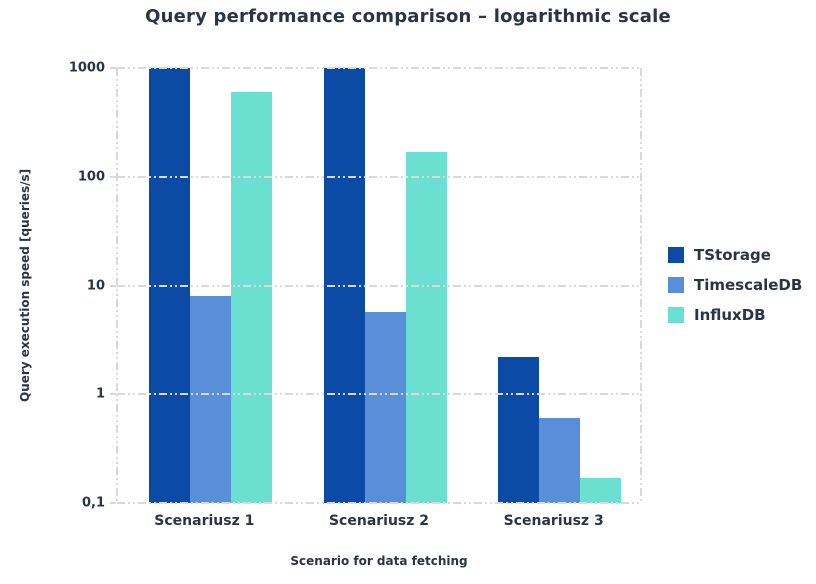  I want to click on x-category-label-1: Scenariusz 1, so click(204, 521).